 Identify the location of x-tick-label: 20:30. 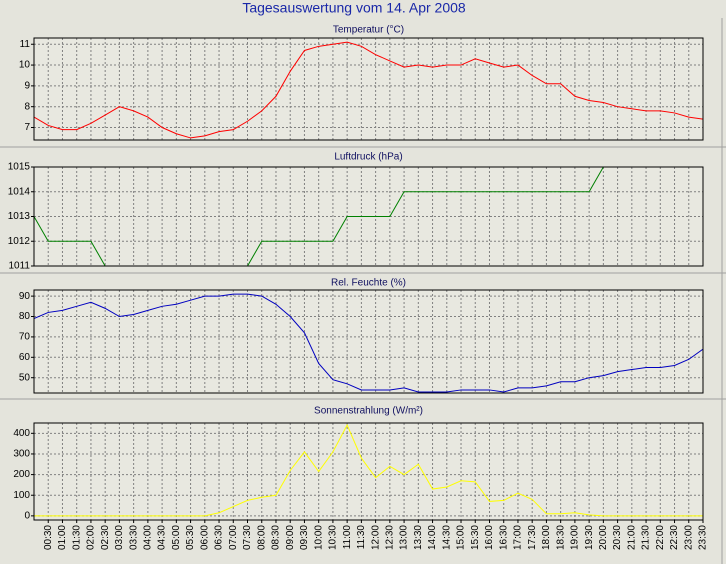
(617, 537).